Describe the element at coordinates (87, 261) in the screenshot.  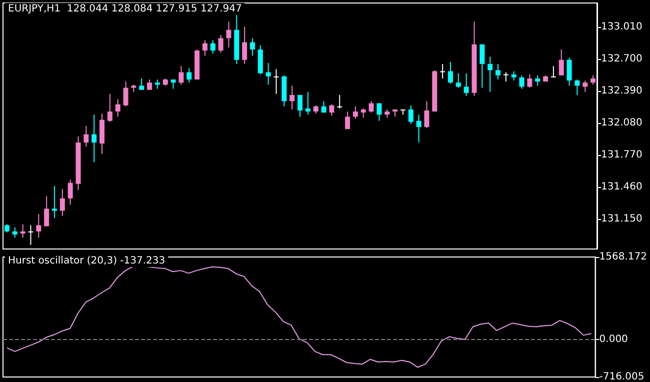
I see `chart-title: Hurst oscillator (20,3) -137.233` at that location.